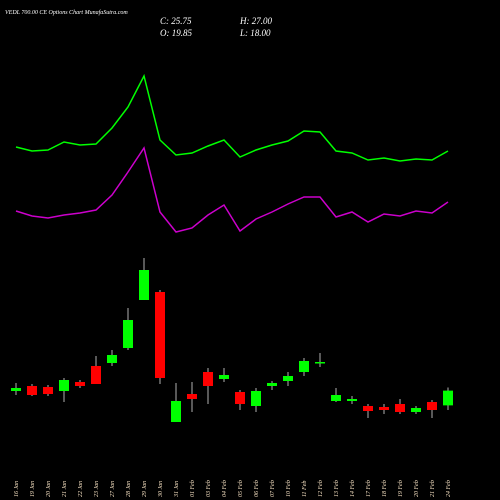  What do you see at coordinates (161, 489) in the screenshot?
I see `x-tick-label: 30 Jan` at bounding box center [161, 489].